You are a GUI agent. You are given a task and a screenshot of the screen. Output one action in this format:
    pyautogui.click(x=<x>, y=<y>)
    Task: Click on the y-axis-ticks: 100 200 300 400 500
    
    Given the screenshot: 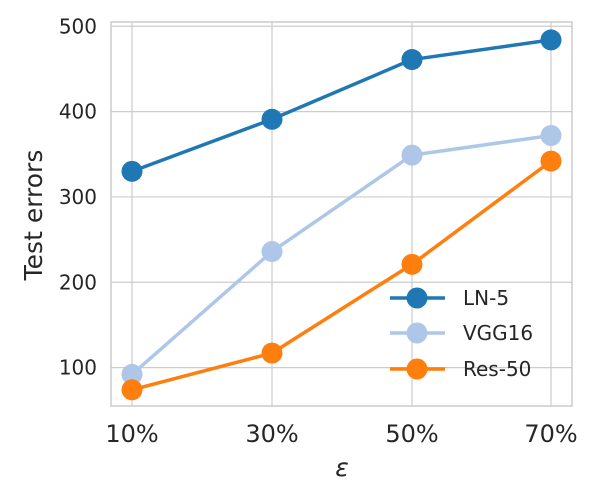 What is the action you would take?
    pyautogui.click(x=78, y=196)
    